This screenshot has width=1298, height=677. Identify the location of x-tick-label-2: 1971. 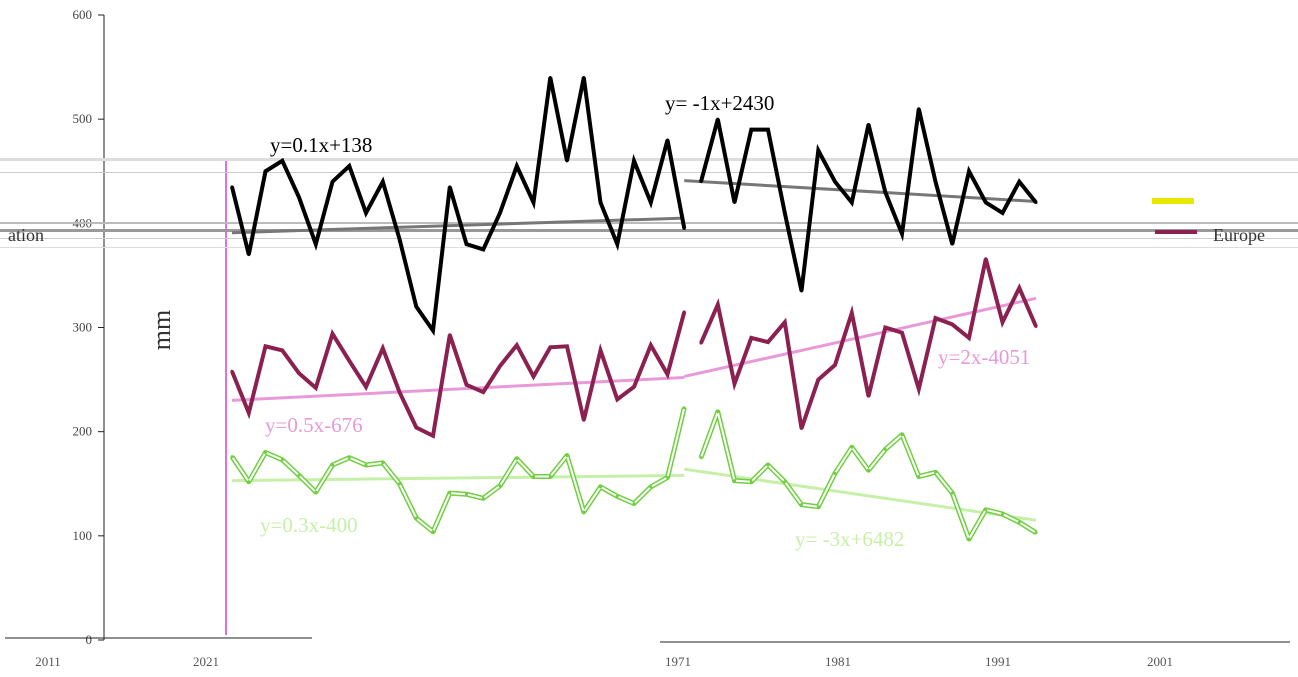
(678, 661).